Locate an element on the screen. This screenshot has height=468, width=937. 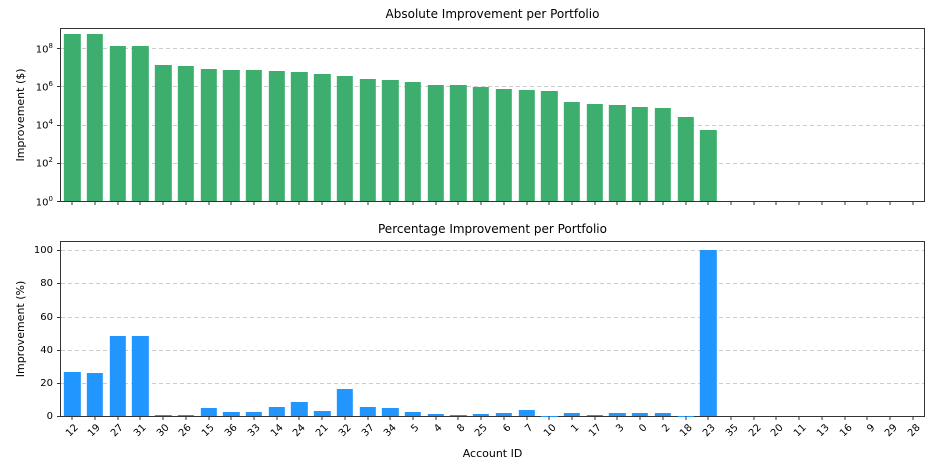
x-tick-label: 24 is located at coordinates (300, 431).